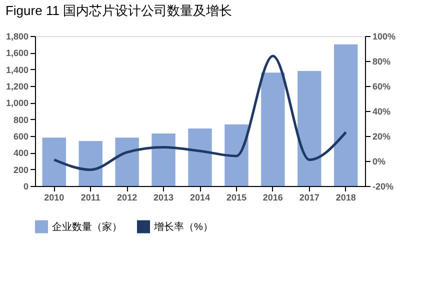  Describe the element at coordinates (381, 87) in the screenshot. I see `y2-tick-label: 60%` at that location.